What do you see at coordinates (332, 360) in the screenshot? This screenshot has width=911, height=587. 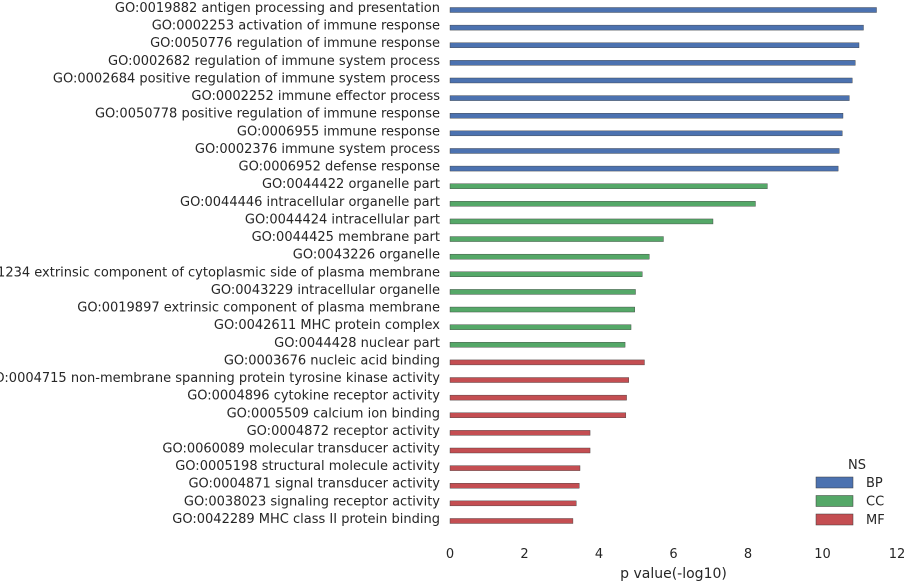 I see `category-label: GO:0003676 nucleic acid binding` at bounding box center [332, 360].